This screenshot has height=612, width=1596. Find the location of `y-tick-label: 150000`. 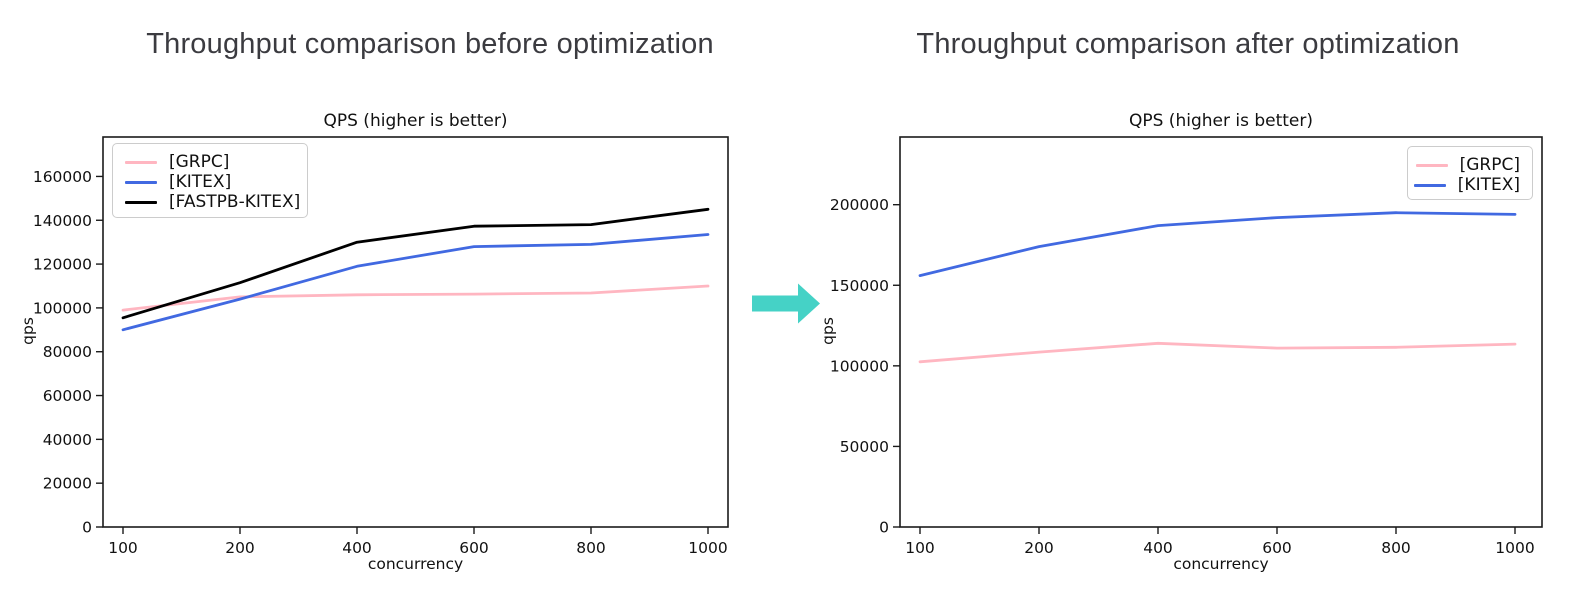

y-tick-label: 150000 is located at coordinates (859, 286).